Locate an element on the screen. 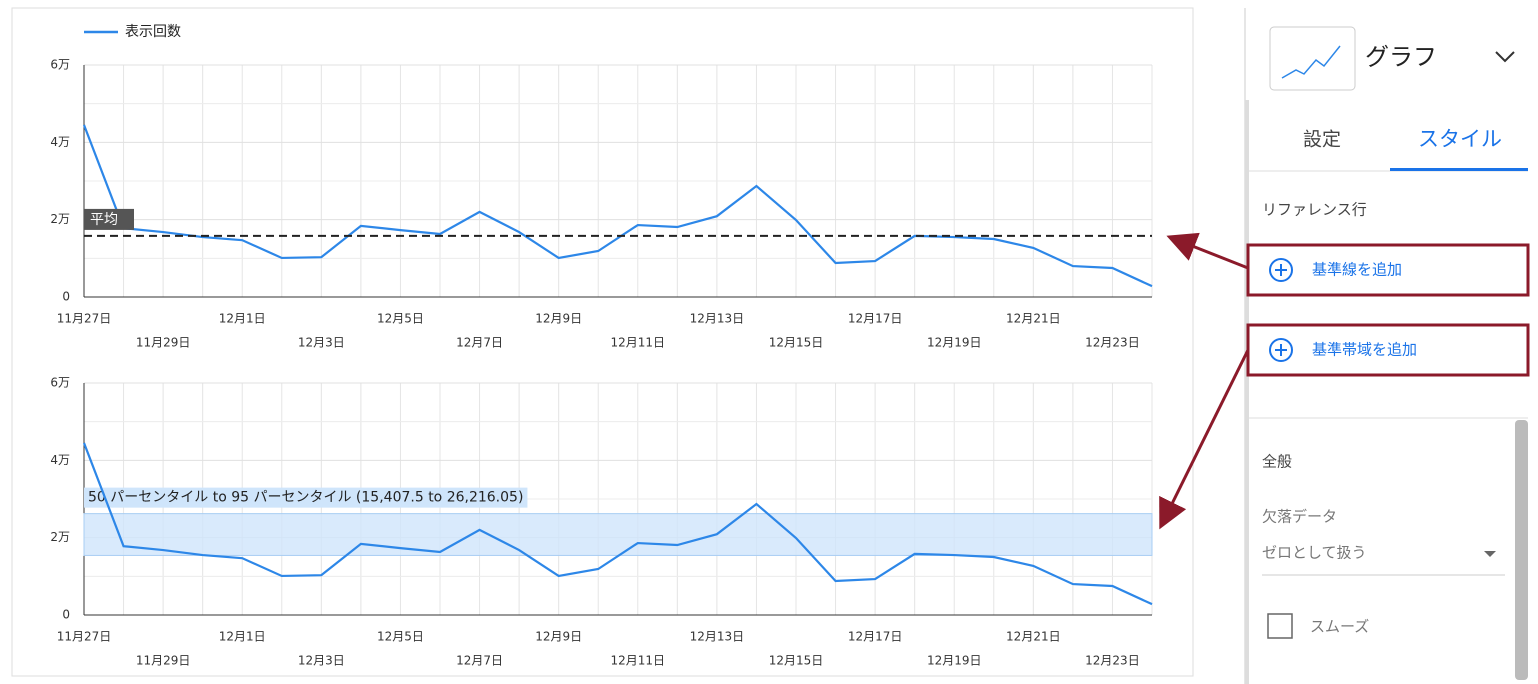 Image resolution: width=1538 pixels, height=684 pixels. add-button: 基準帯域を追加 is located at coordinates (1364, 350).